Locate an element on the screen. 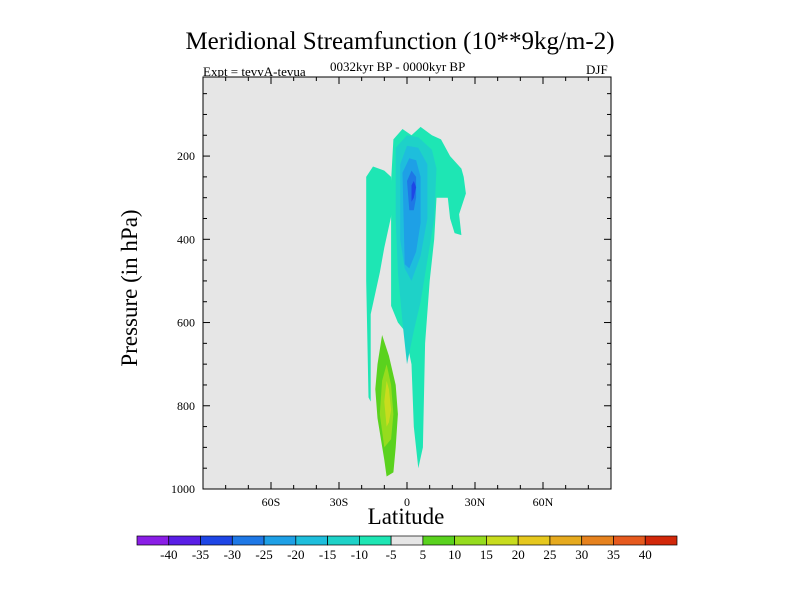  colorbar-label: -15 is located at coordinates (327, 554).